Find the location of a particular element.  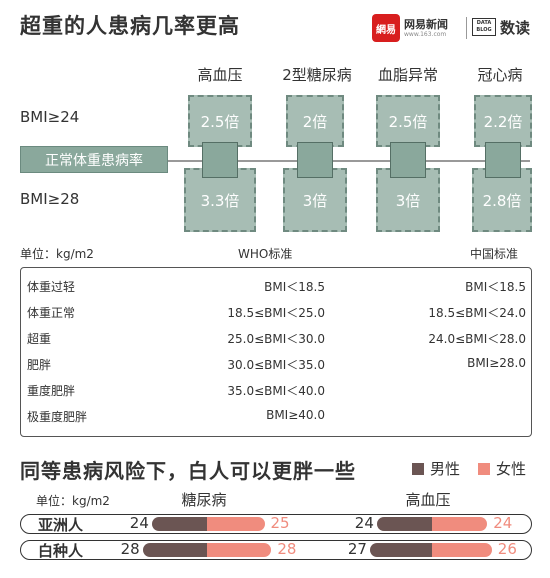

value-female-hypertension: 24 is located at coordinates (503, 523).